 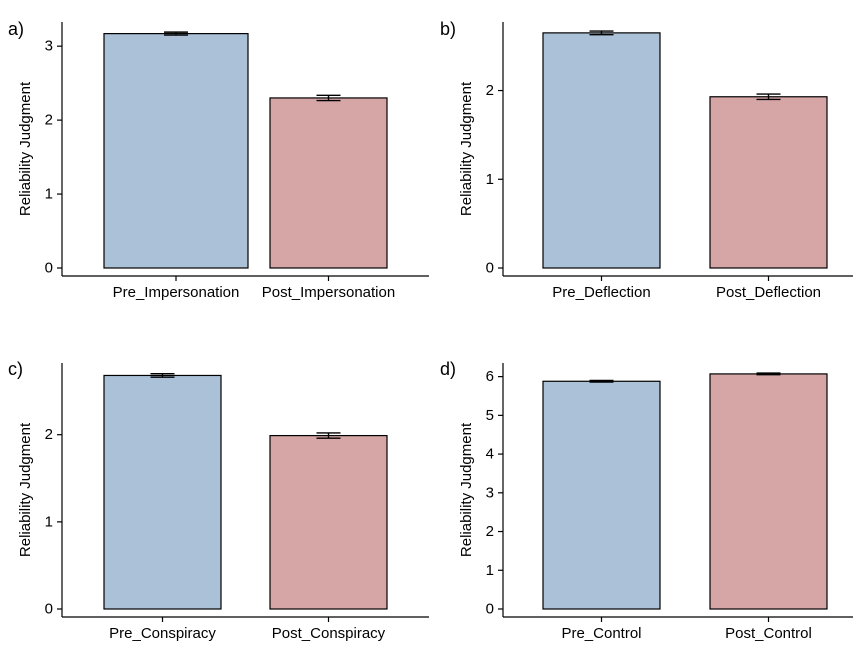 I want to click on y-tick-label: 5, so click(x=490, y=415).